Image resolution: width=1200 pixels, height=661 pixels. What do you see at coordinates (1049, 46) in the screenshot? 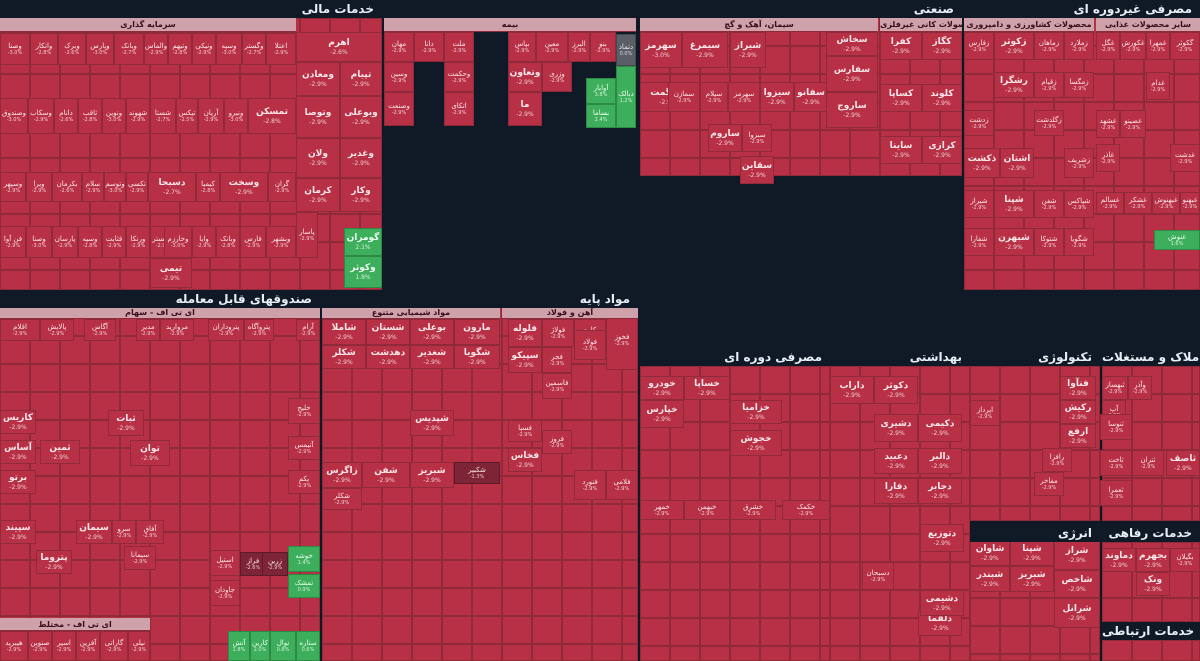
I see `stock-cell: زماهان -2.9%` at bounding box center [1049, 46].